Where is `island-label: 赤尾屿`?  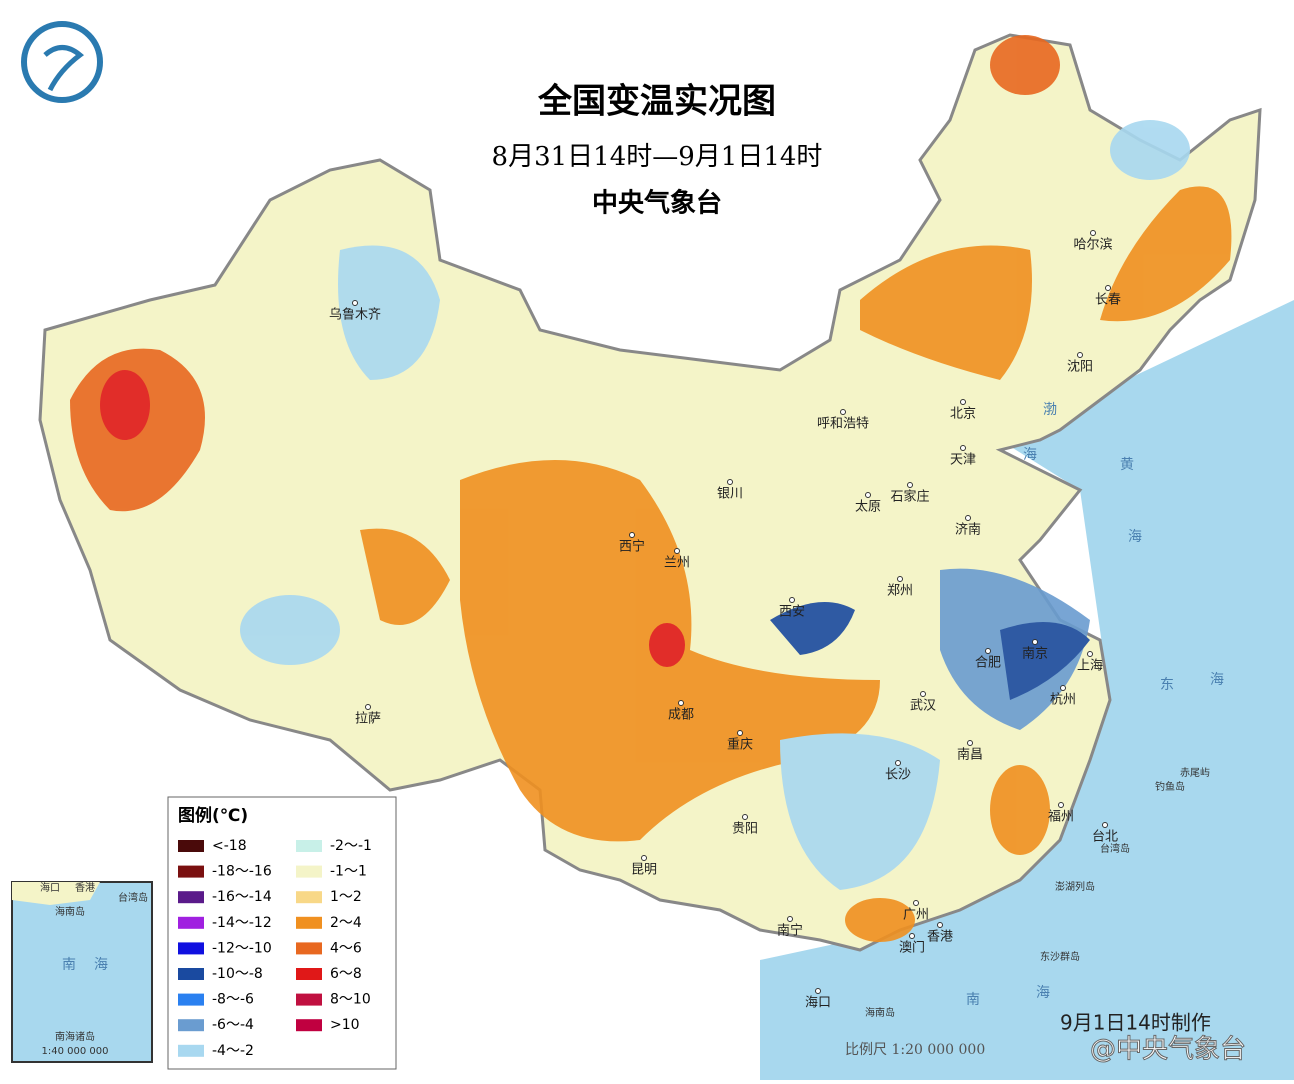 island-label: 赤尾屿 is located at coordinates (1195, 773).